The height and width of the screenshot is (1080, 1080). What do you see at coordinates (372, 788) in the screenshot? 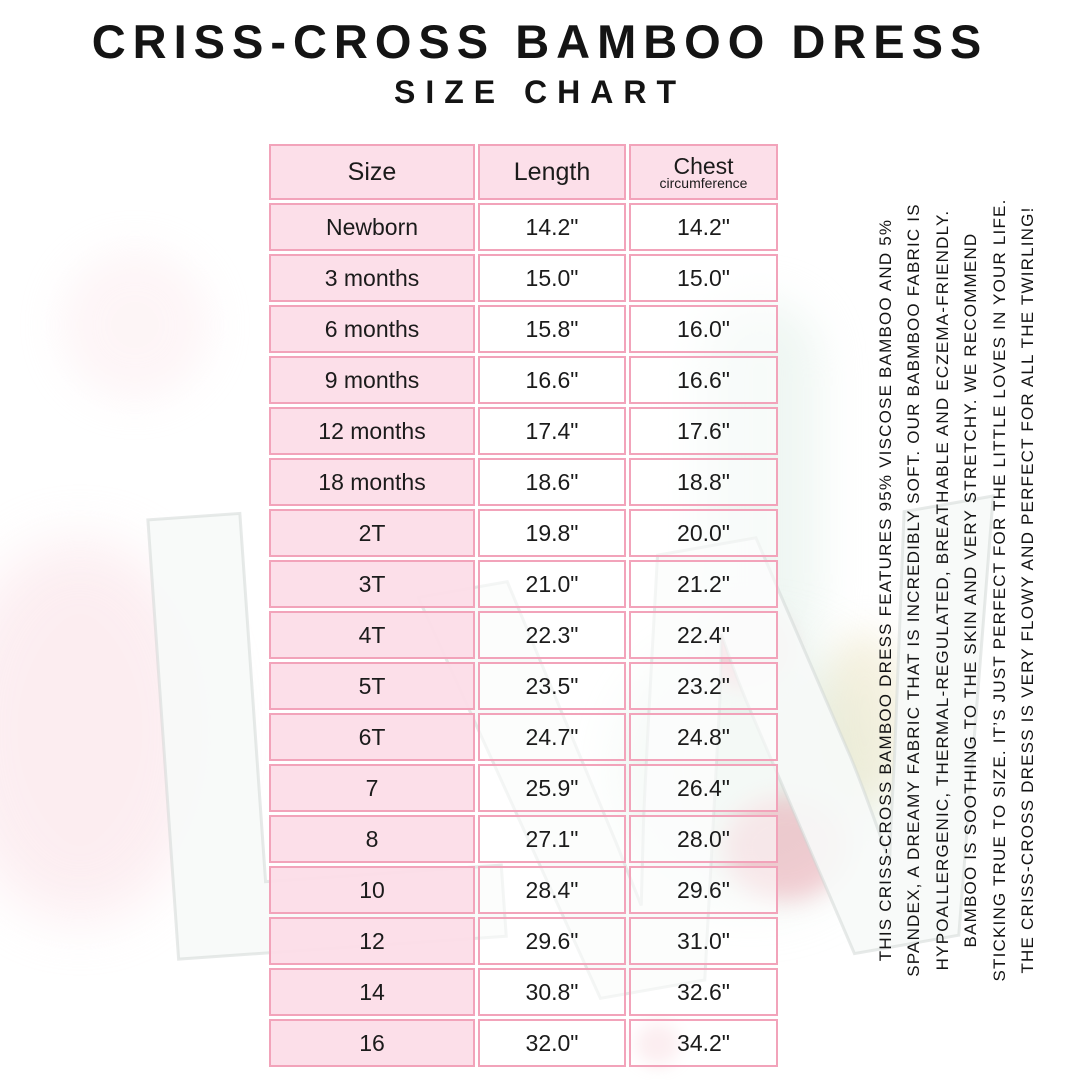
I see `size-cell: 7` at bounding box center [372, 788].